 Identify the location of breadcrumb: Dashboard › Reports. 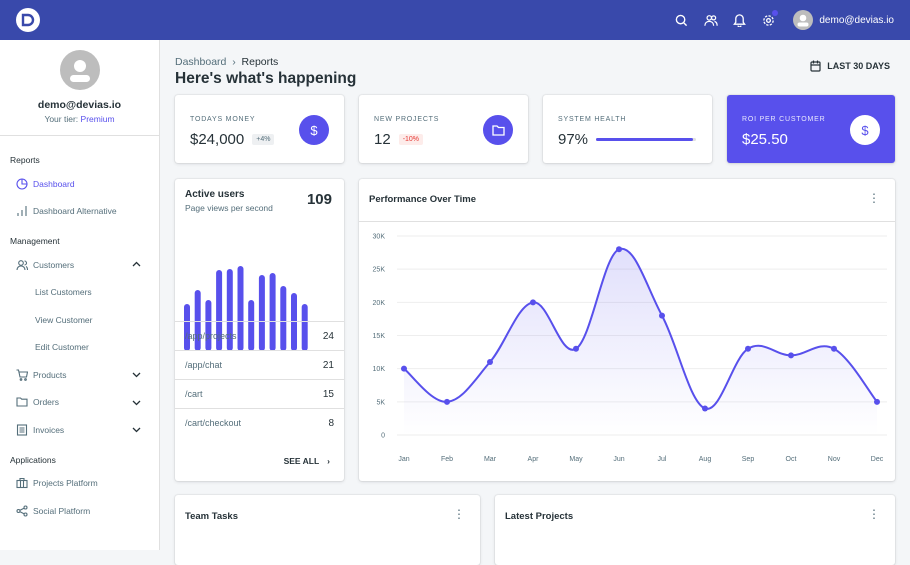
(227, 62).